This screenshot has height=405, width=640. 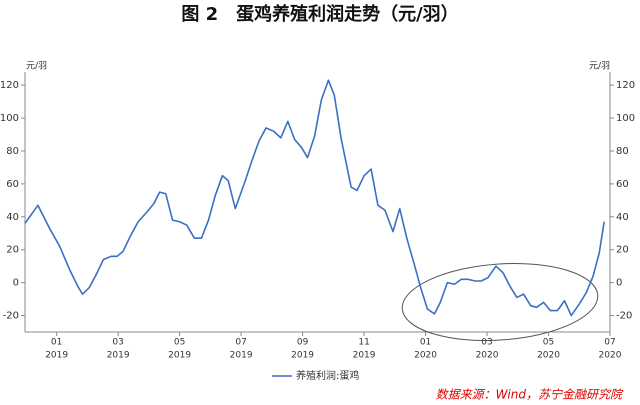 I want to click on highlight-ellipse, so click(x=500, y=302).